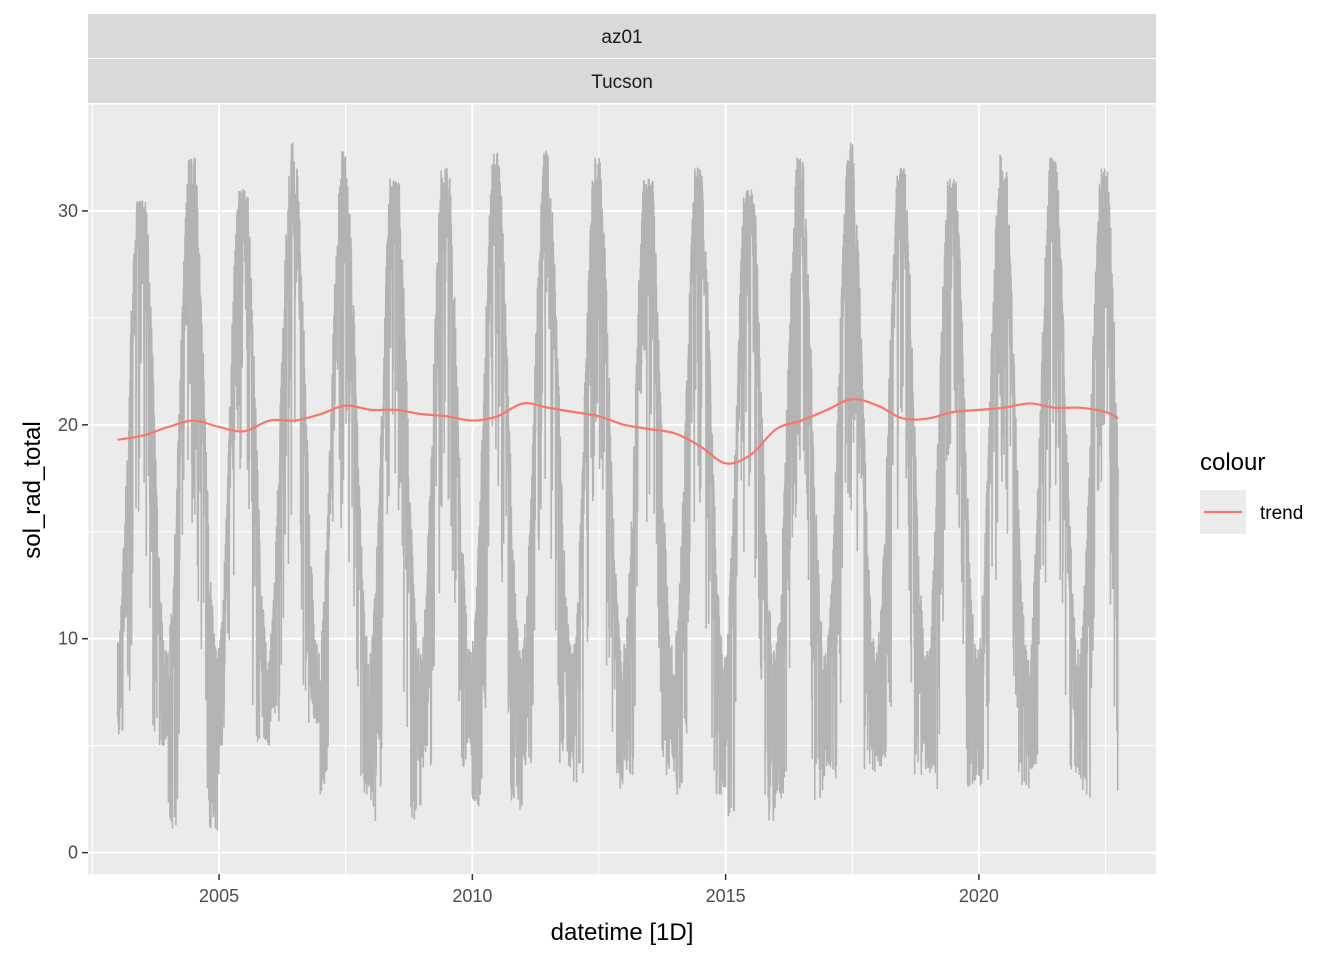  Describe the element at coordinates (599, 890) in the screenshot. I see `x-axis: 2005 2010 2015 2020` at that location.